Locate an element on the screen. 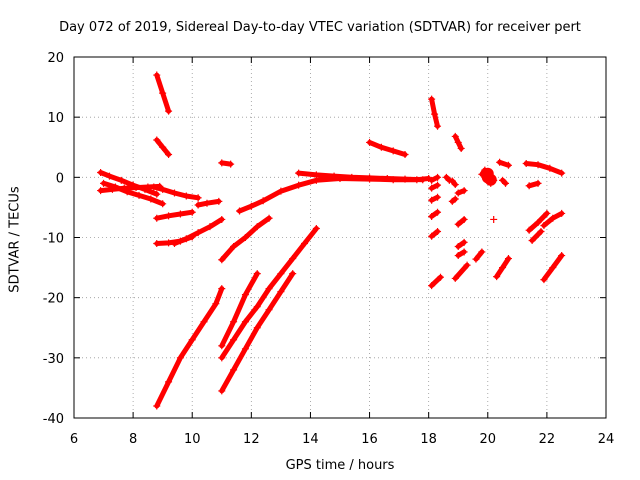 The image size is (640, 480). x-tick-label: 20 is located at coordinates (488, 439).